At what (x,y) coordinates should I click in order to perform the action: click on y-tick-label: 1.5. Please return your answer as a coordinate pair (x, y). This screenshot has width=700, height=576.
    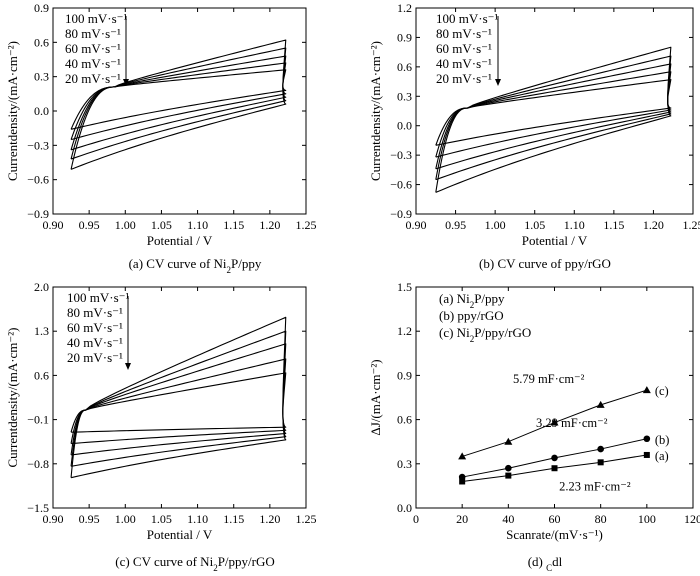
    Looking at the image, I should click on (404, 287).